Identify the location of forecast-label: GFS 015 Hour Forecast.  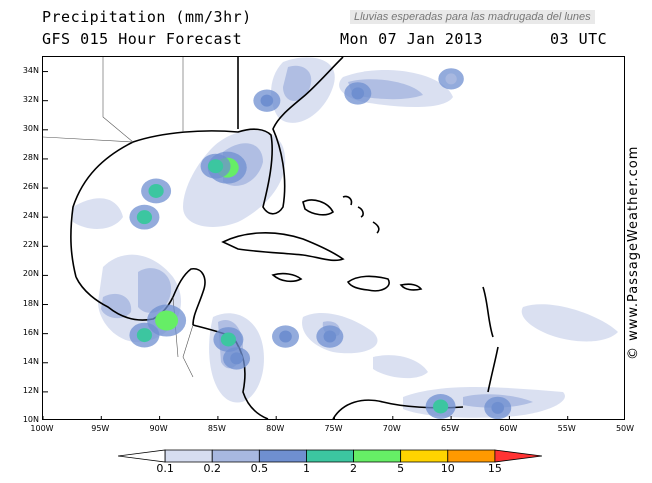
(142, 39).